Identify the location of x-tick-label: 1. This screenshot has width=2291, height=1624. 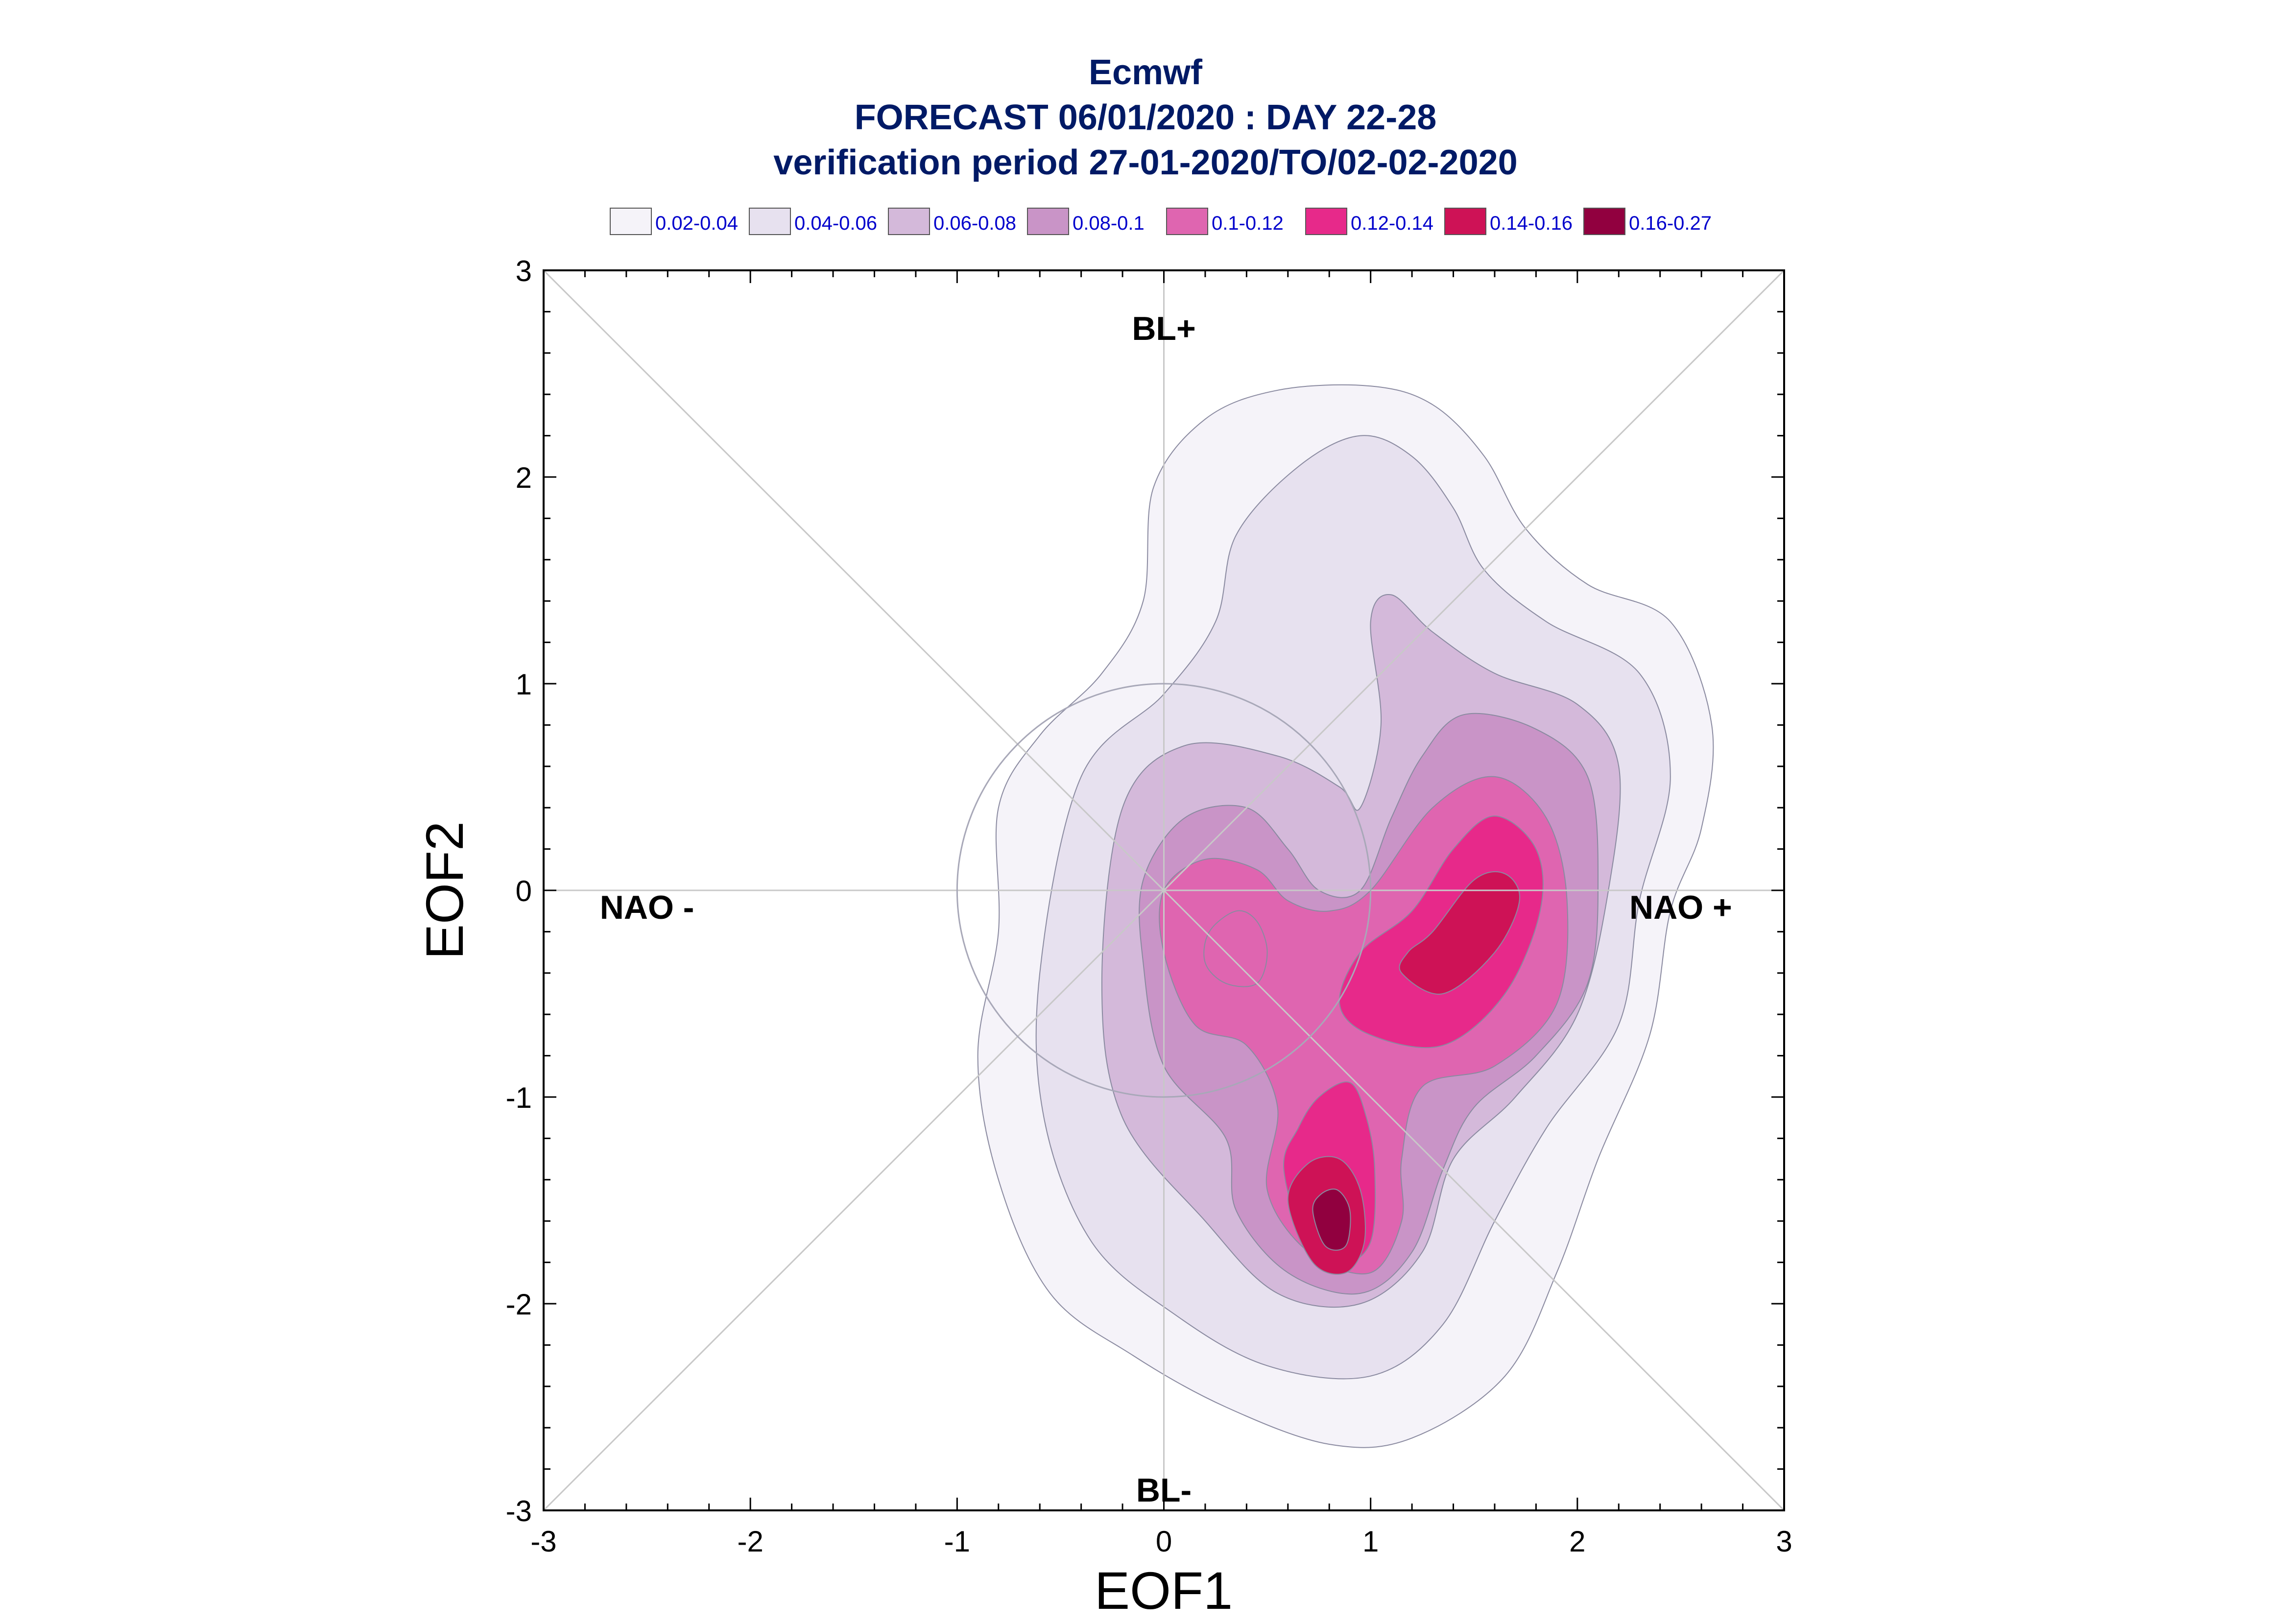
(1370, 1541).